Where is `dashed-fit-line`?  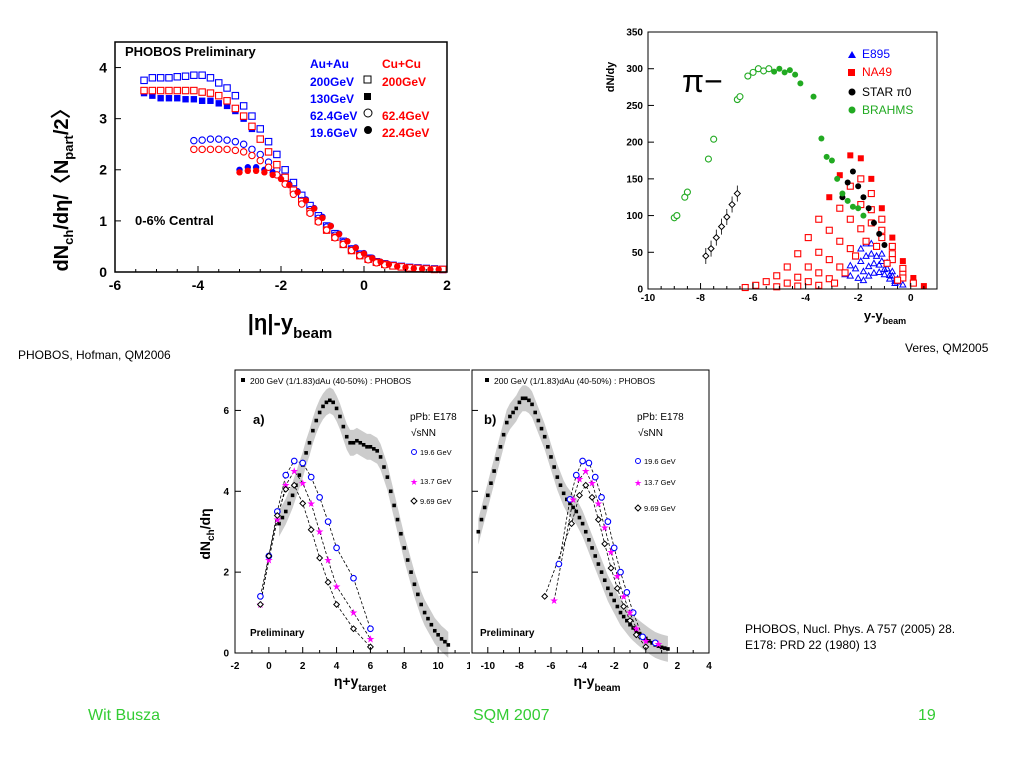
dashed-fit-line is located at coordinates (315, 566).